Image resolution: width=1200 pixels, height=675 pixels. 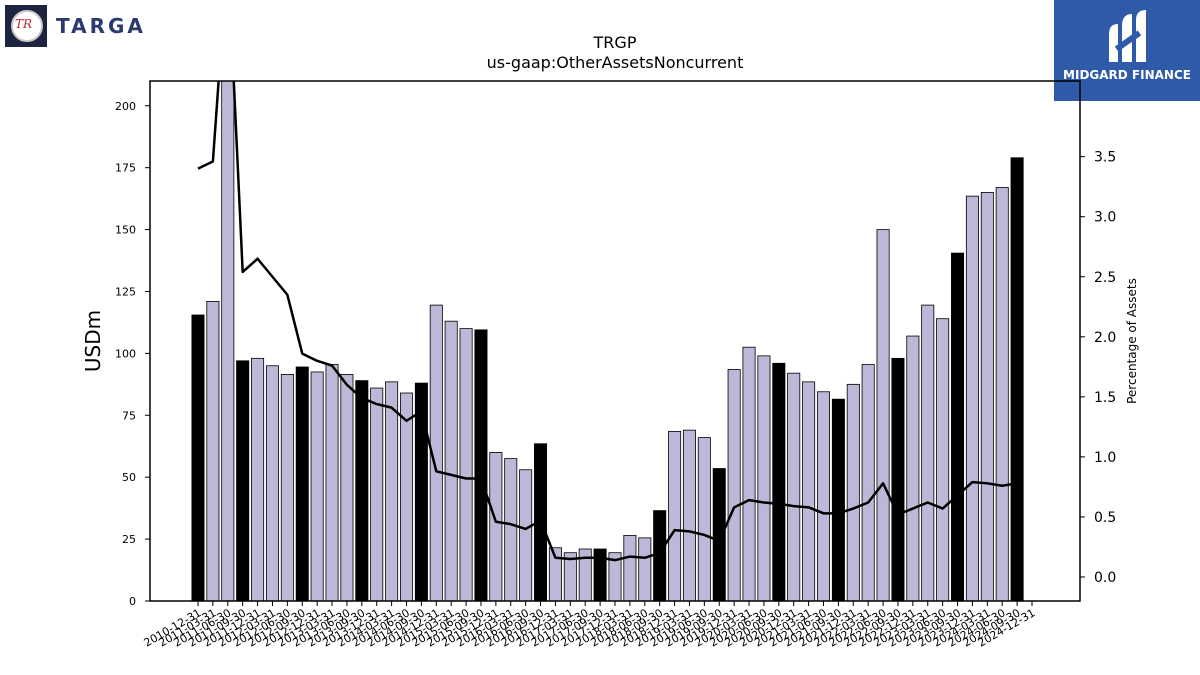 What do you see at coordinates (129, 477) in the screenshot?
I see `y-tick-label: 50` at bounding box center [129, 477].